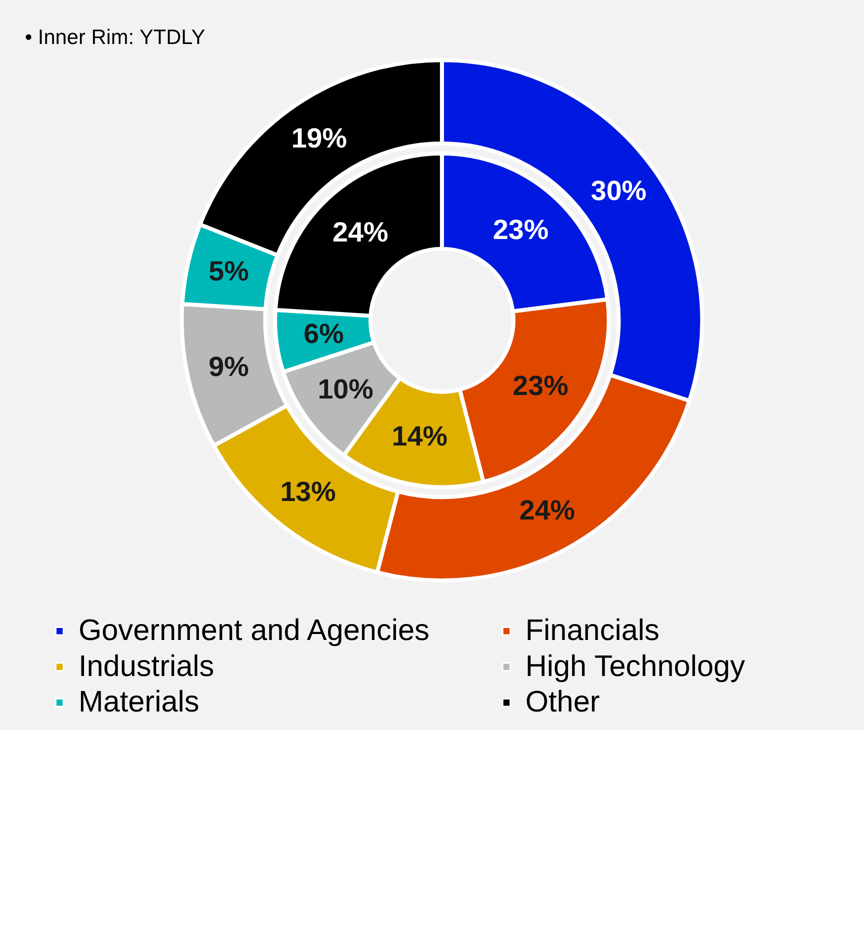 This screenshot has width=864, height=928. I want to click on text: • Inner Rim: YTDLY, so click(115, 38).